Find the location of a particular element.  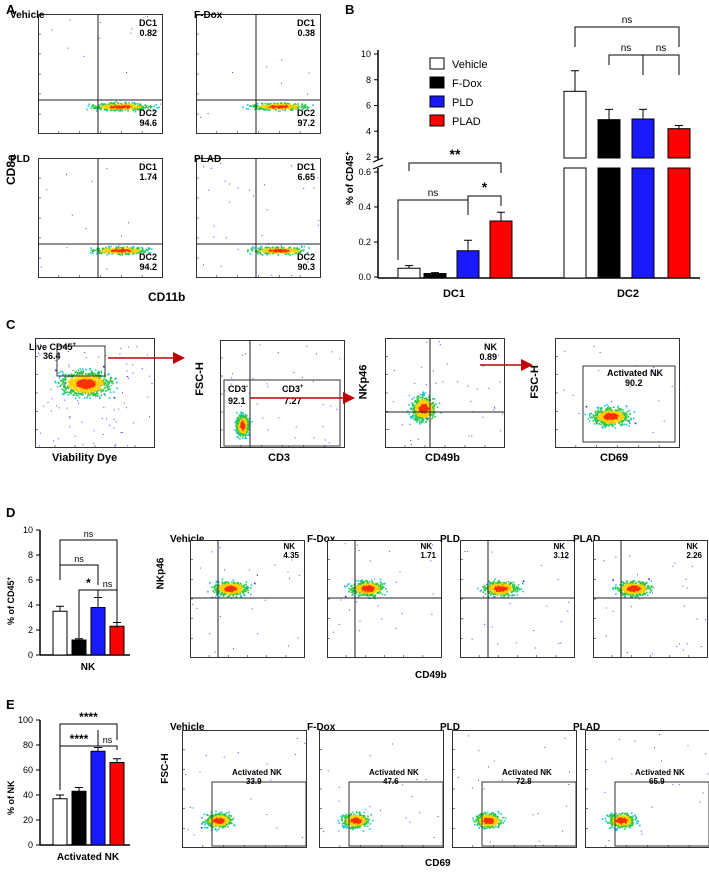

flow-plot: NK 1.71 is located at coordinates (384, 599).